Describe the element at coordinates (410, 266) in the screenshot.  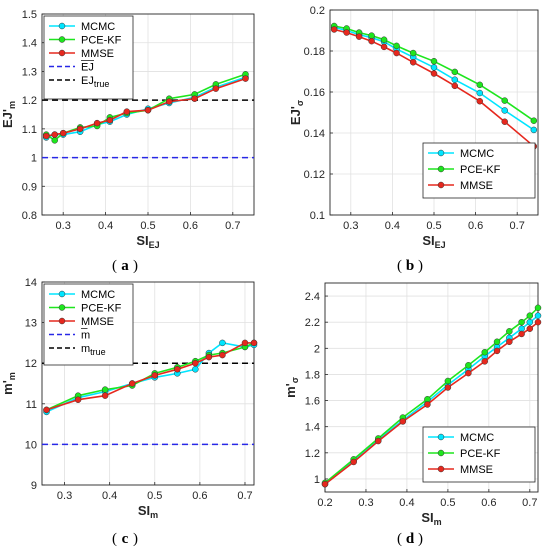
I see `panel-label-b: b` at that location.